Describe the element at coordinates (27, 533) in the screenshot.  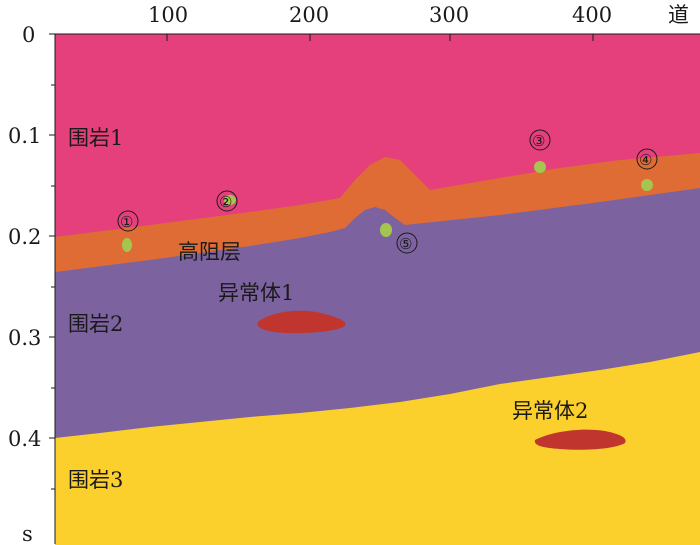
I see `y-axis-unit: s` at that location.